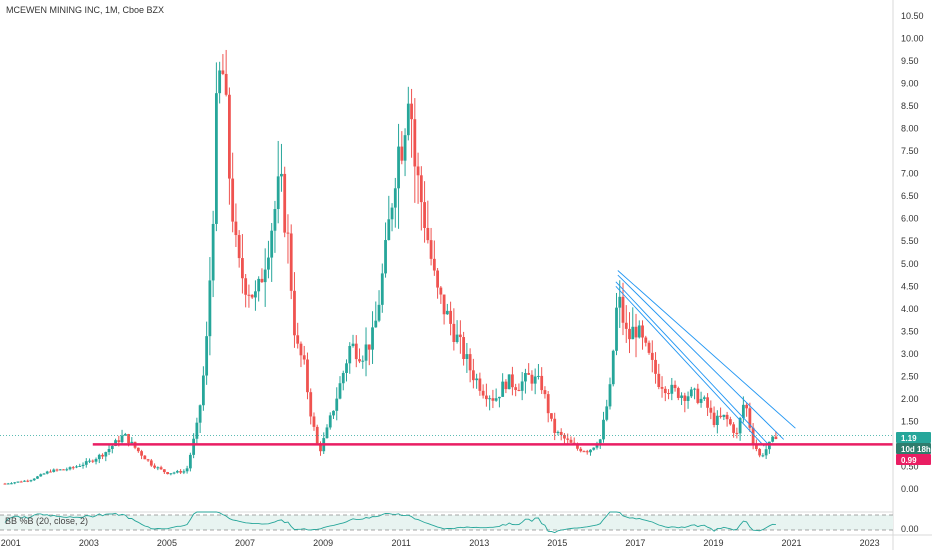 The width and height of the screenshot is (932, 550). I want to click on trendline-group, so click(705, 358).